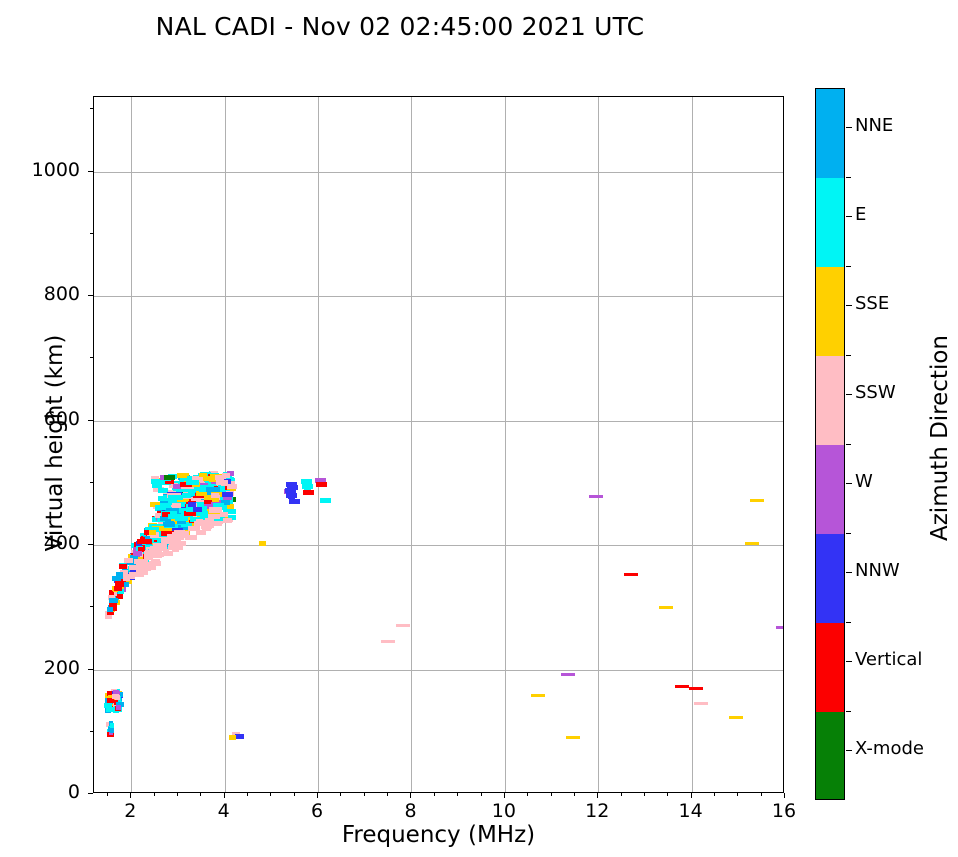  Describe the element at coordinates (438, 296) in the screenshot. I see `gridline-horizontal` at that location.